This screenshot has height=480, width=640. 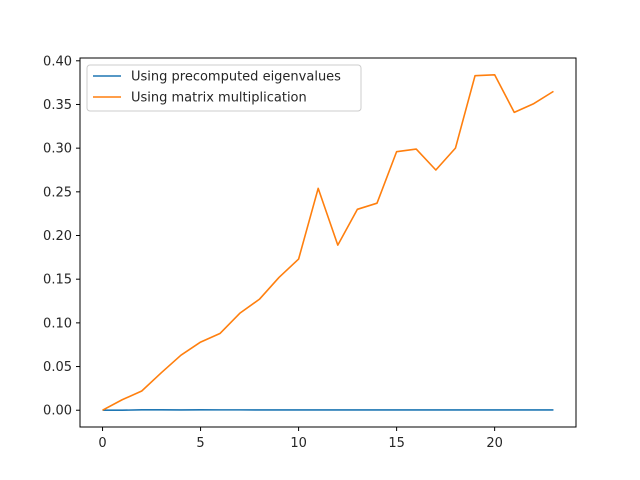 What do you see at coordinates (57, 192) in the screenshot?
I see `y-tick-label: 0.25` at bounding box center [57, 192].